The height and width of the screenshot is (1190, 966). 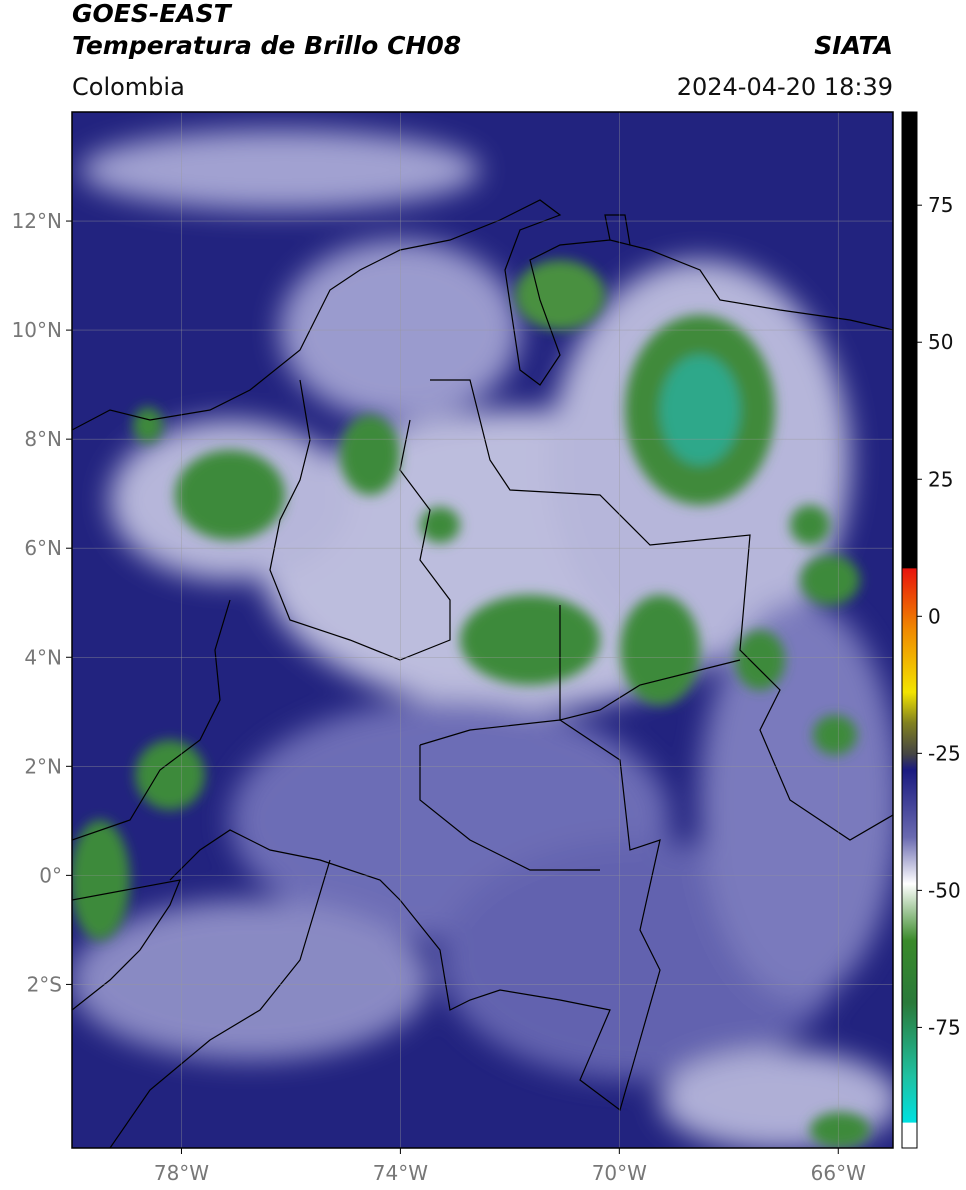 What do you see at coordinates (934, 616) in the screenshot?
I see `colorbar-tick-label: 0` at bounding box center [934, 616].